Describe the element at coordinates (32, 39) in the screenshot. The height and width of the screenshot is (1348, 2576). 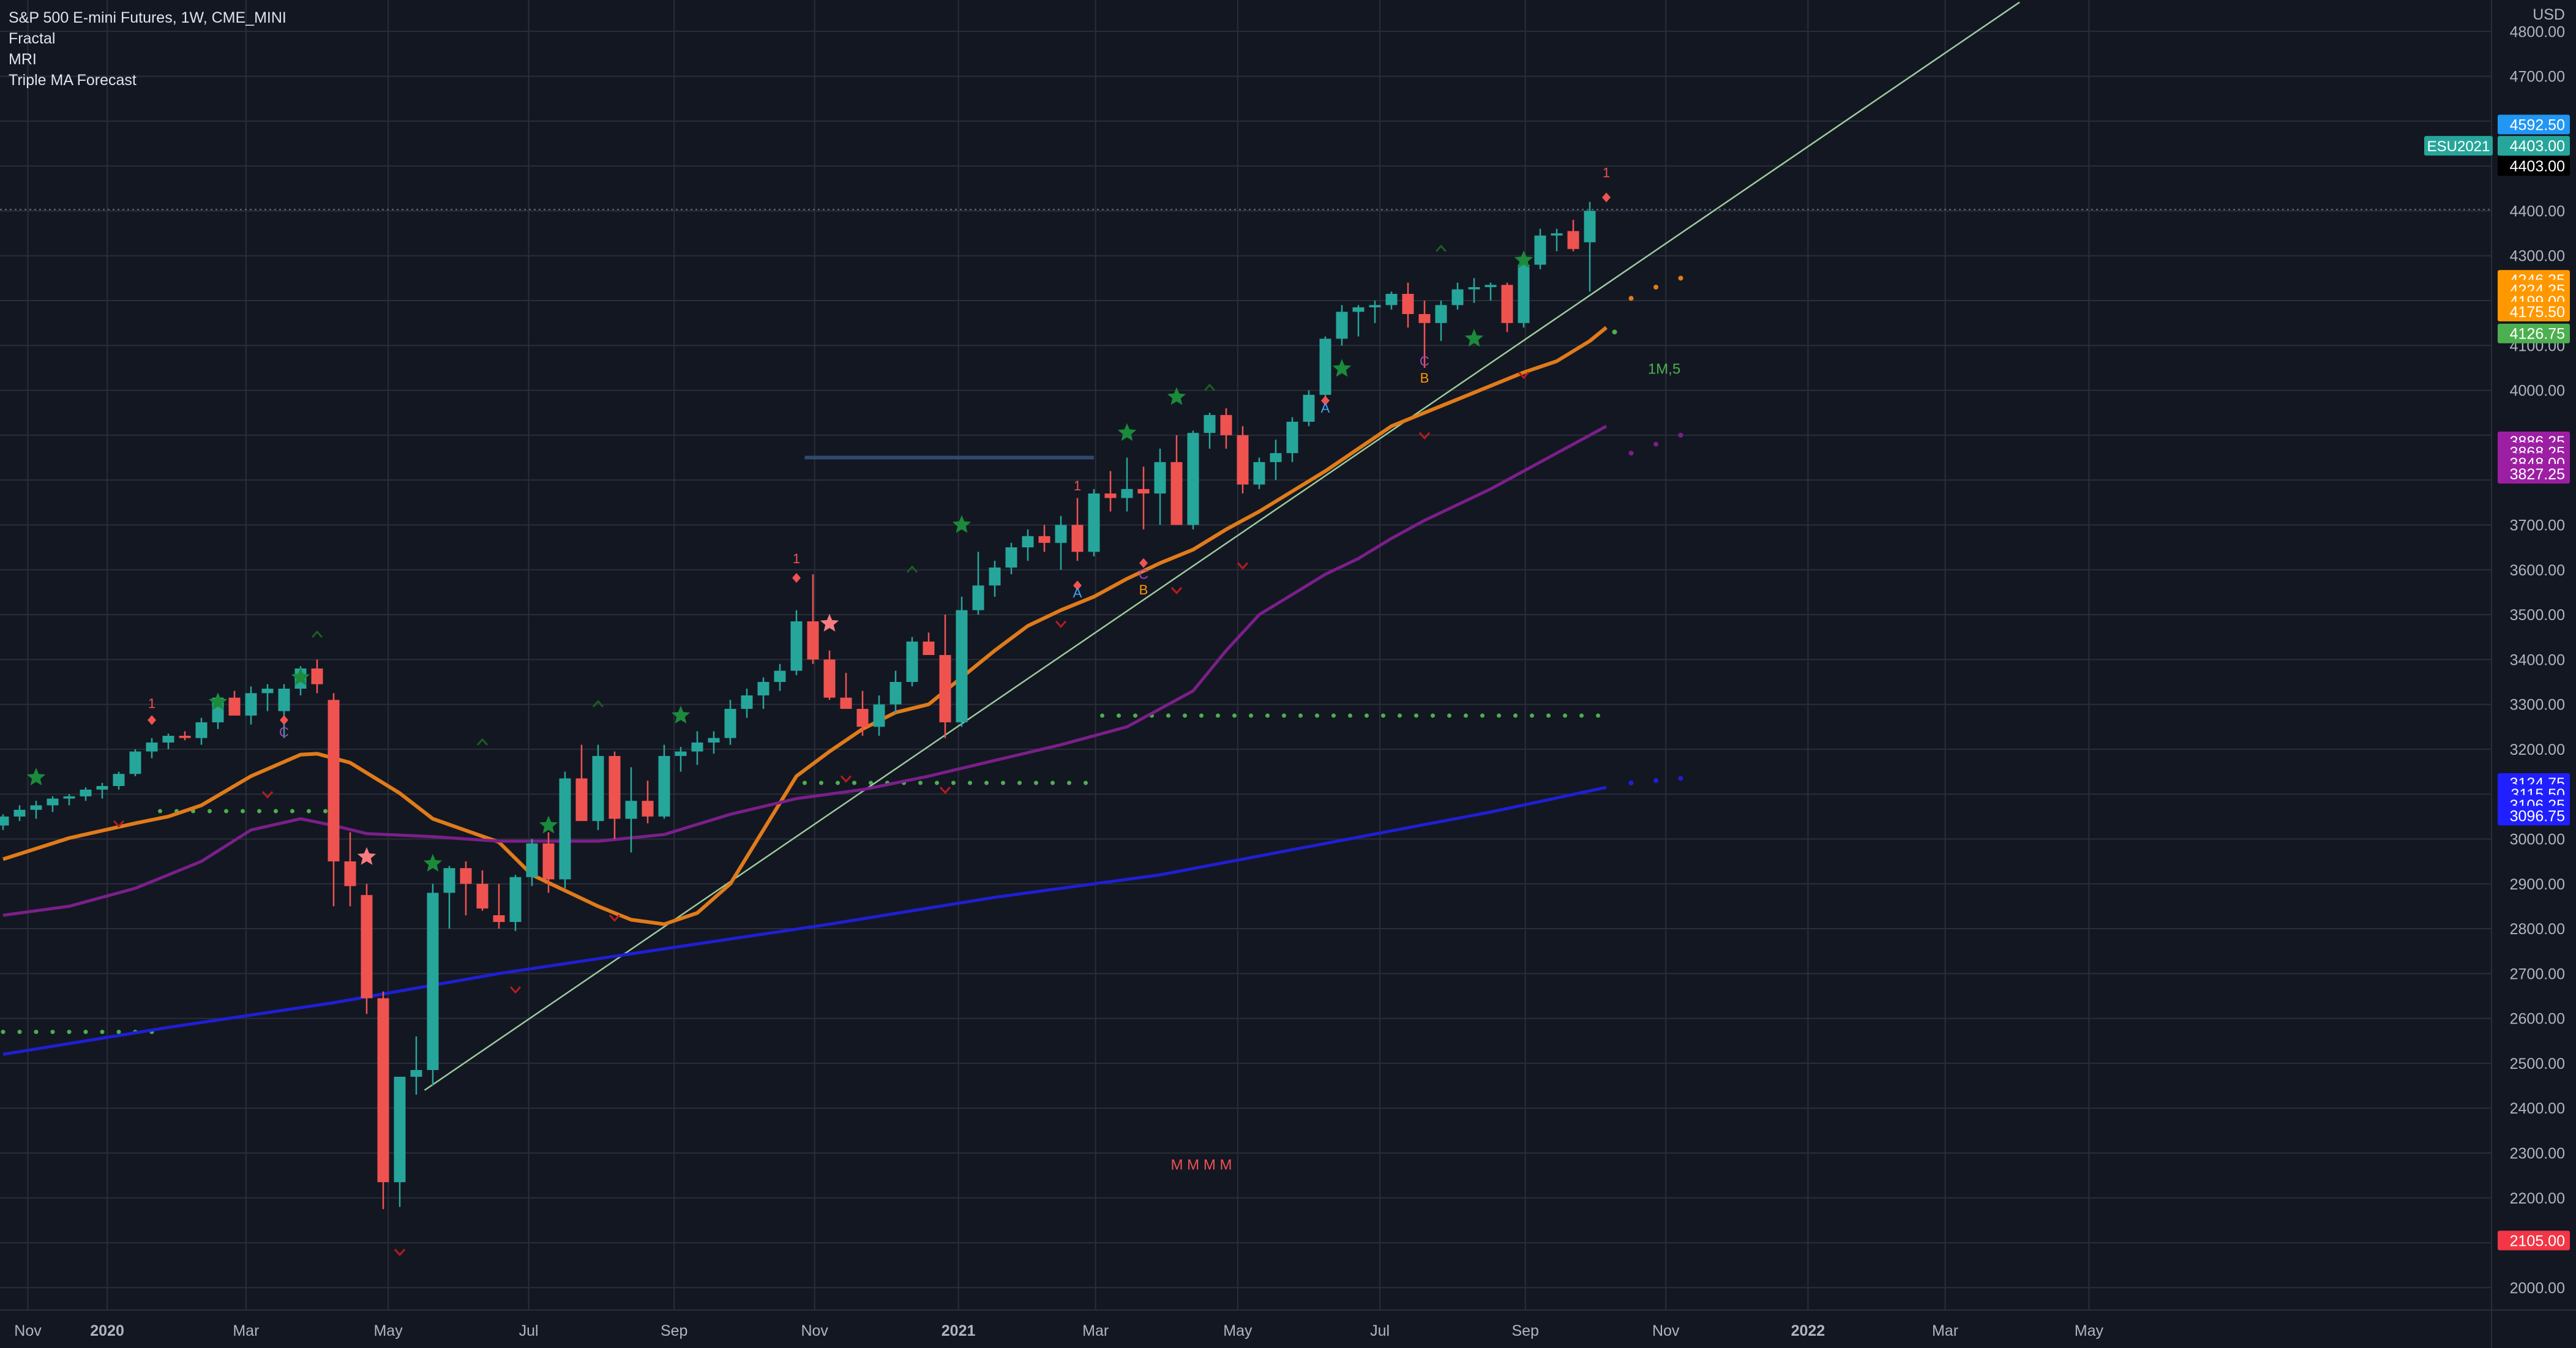
I see `indicator-fractal: Fractal` at that location.